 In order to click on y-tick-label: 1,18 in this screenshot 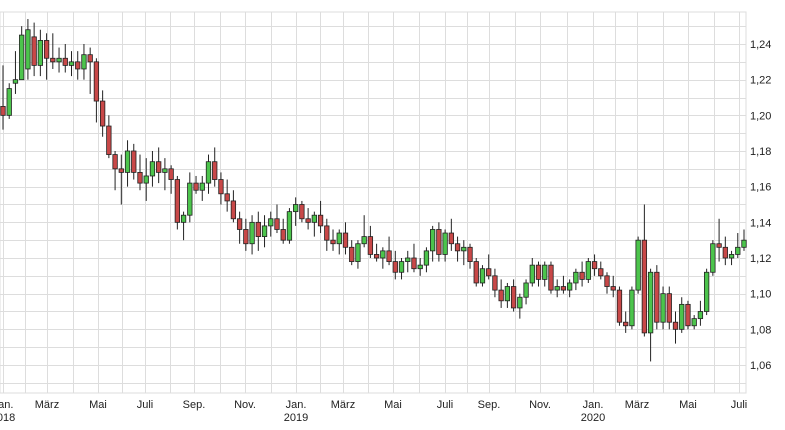, I will do `click(760, 152)`.